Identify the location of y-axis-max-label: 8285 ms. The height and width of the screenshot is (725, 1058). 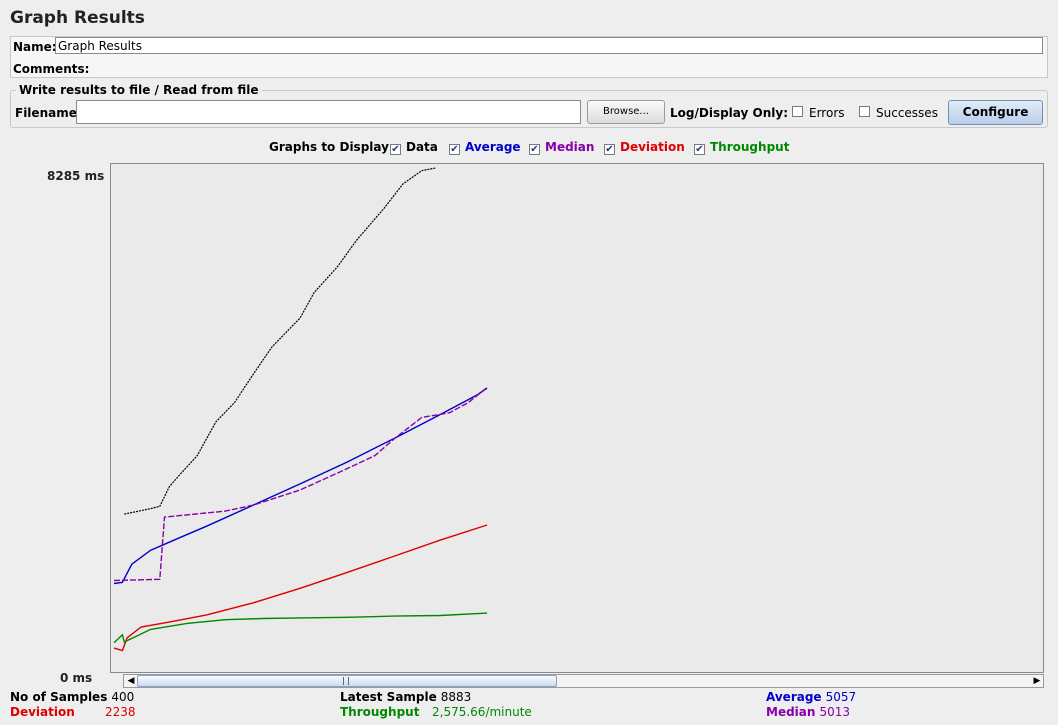
(76, 176).